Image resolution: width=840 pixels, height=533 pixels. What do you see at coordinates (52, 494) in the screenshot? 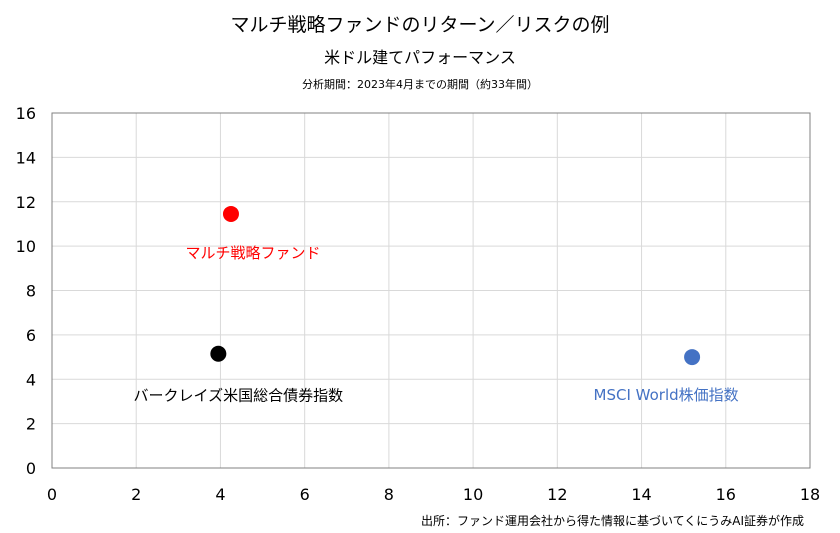
I see `x-tick-label: 0` at bounding box center [52, 494].